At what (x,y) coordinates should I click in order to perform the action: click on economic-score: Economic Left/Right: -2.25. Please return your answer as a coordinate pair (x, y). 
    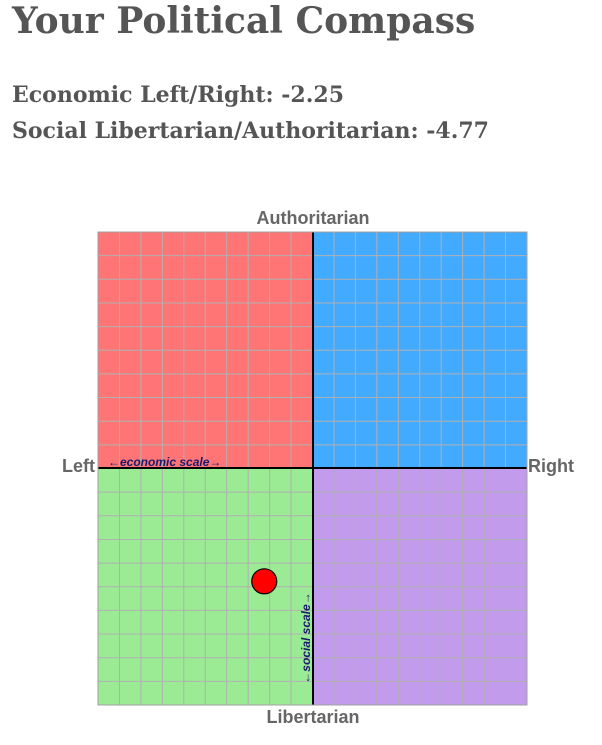
    Looking at the image, I should click on (178, 95).